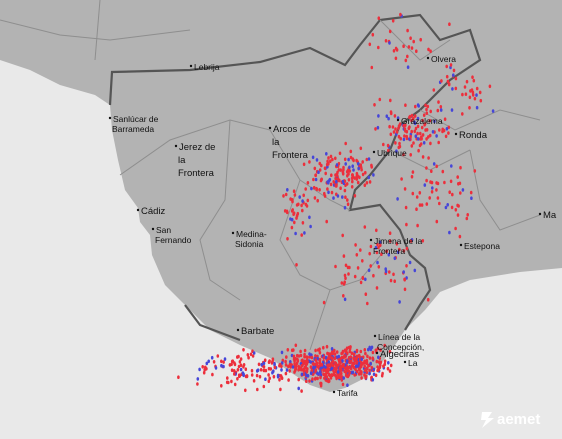 This screenshot has height=439, width=562. Describe the element at coordinates (191, 66) in the screenshot. I see `place-marker` at that location.